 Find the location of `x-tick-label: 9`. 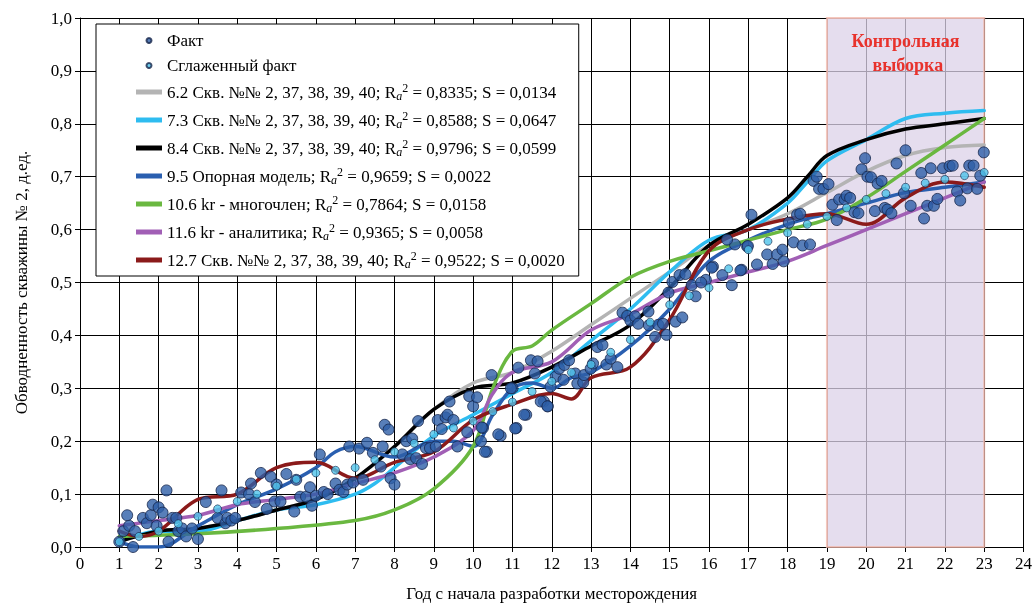

x-tick-label: 9 is located at coordinates (434, 563).